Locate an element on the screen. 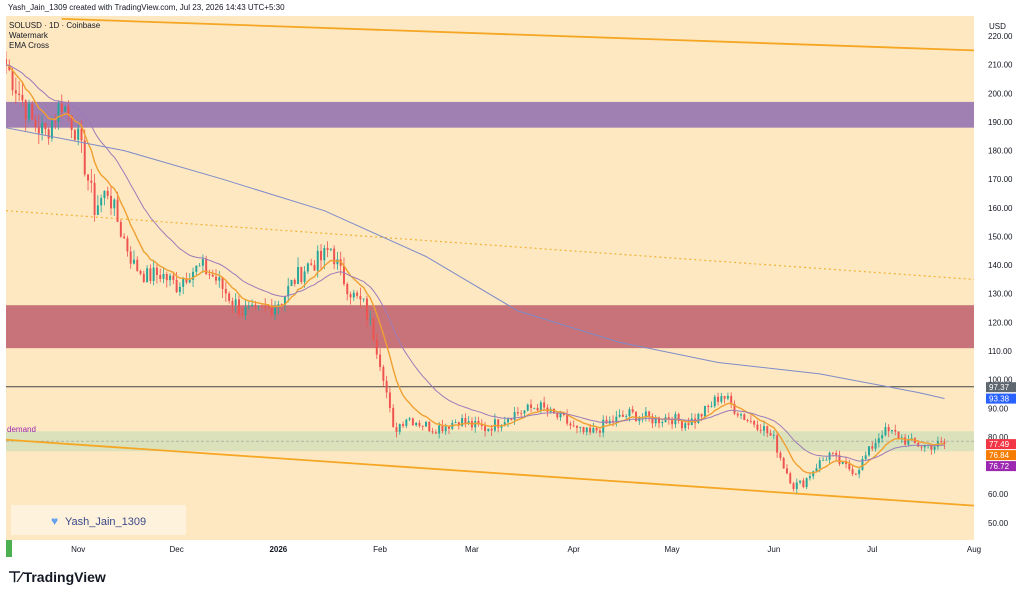 This screenshot has height=596, width=1024. dotted-trend-line is located at coordinates (490, 245).